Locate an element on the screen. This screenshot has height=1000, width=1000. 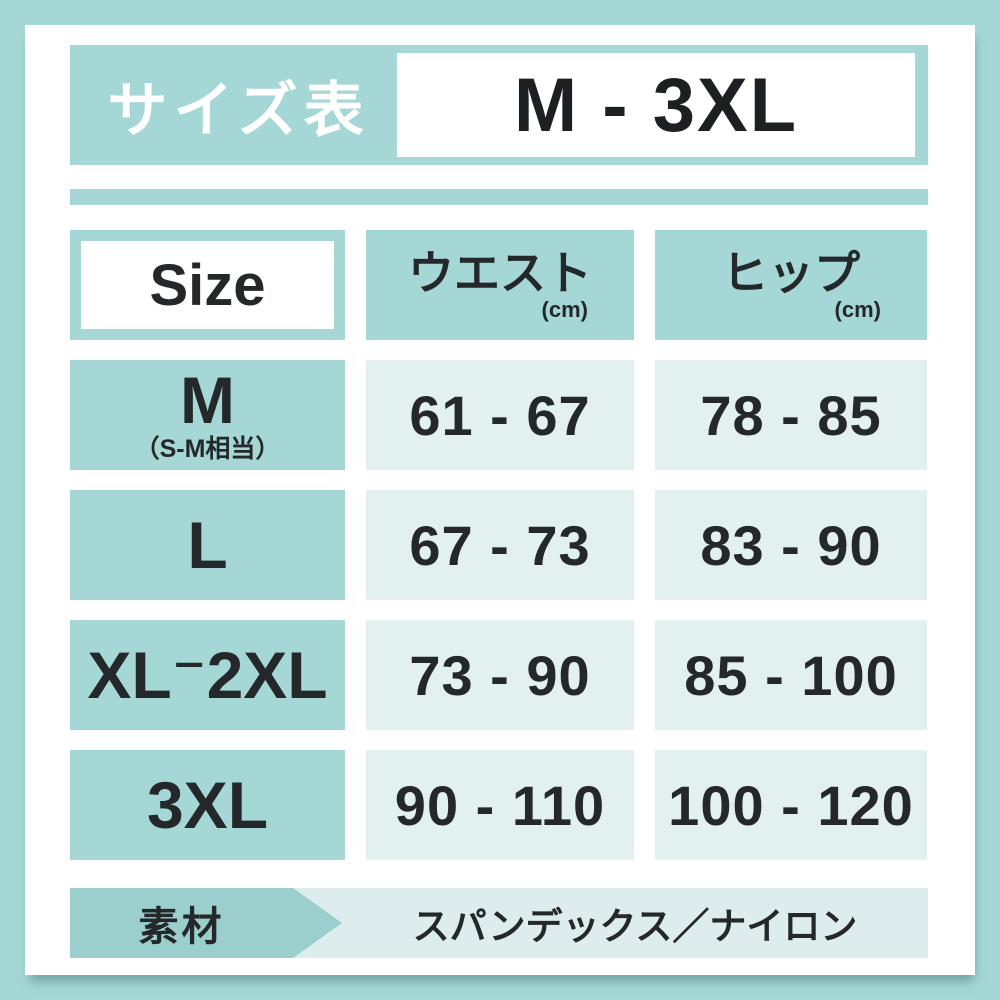
column-header-size-label: Size is located at coordinates (207, 285).